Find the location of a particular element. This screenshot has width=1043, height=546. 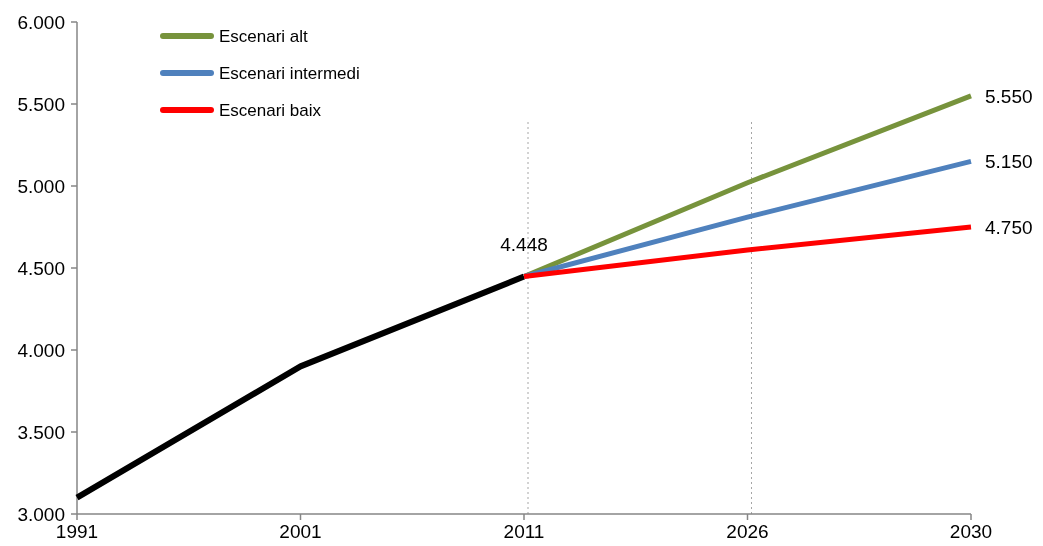

data-label: 4.448 is located at coordinates (524, 244).